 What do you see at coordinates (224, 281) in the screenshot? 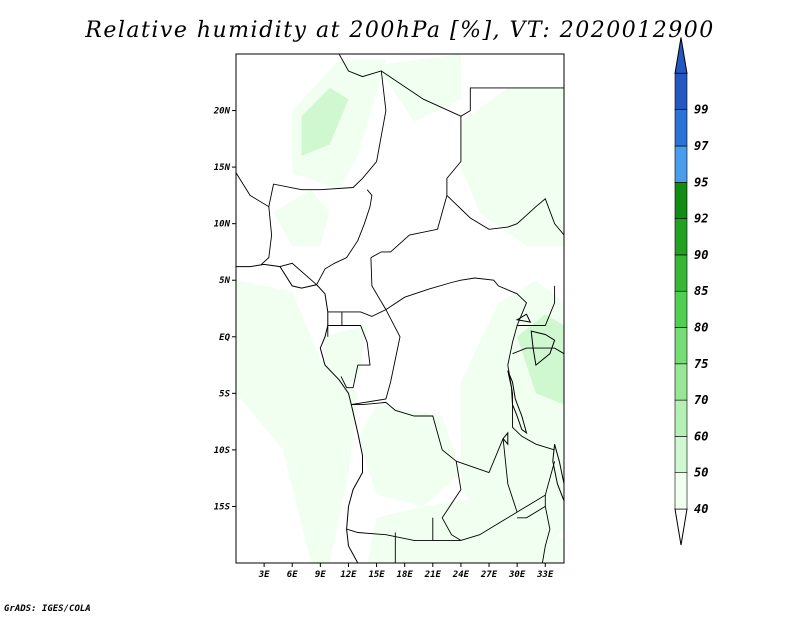
I see `lat-tick-label: 5N` at bounding box center [224, 281].